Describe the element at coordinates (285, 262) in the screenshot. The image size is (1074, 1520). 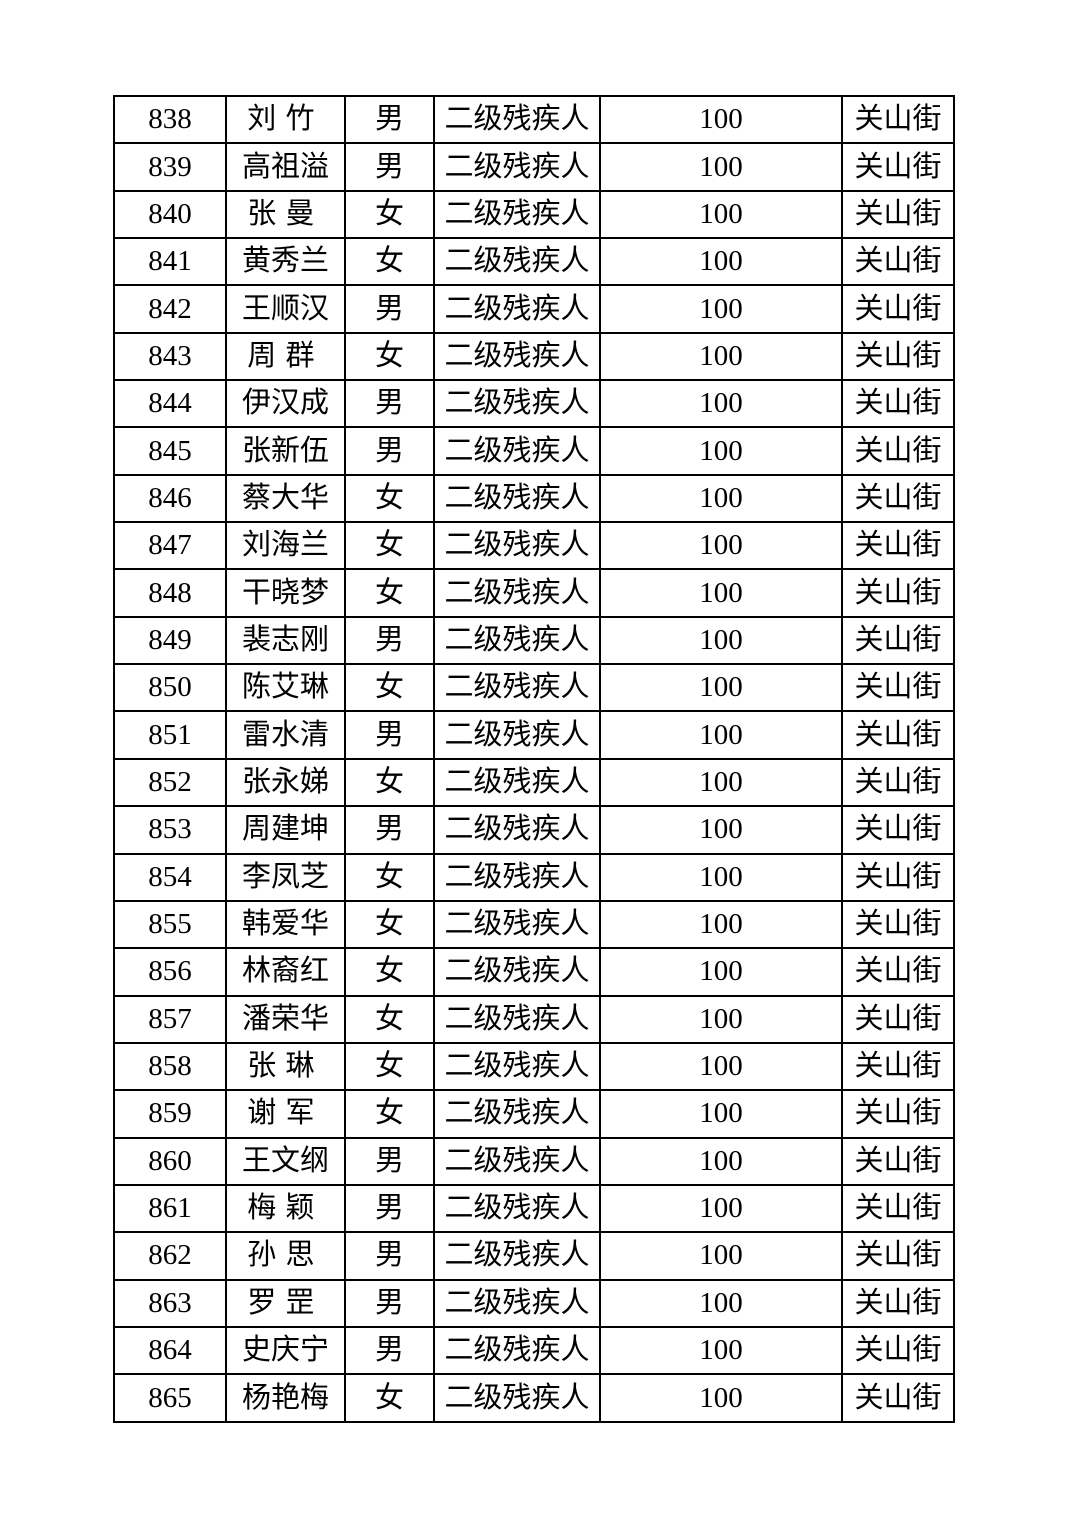
I see `person-name-cell: 黄秀兰` at that location.